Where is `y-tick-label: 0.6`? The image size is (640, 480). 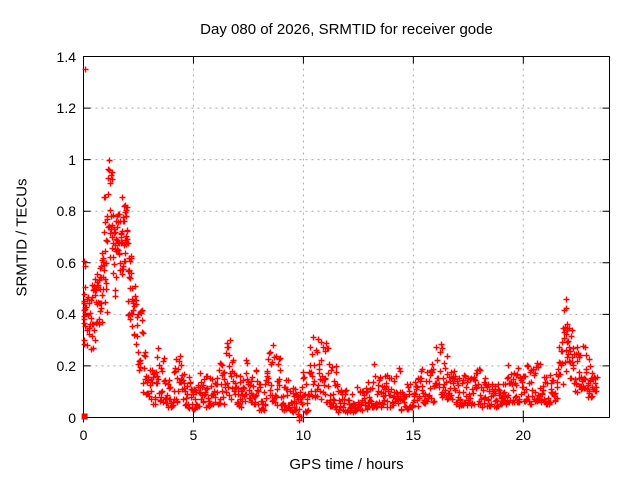
y-tick-label: 0.6 is located at coordinates (66, 262).